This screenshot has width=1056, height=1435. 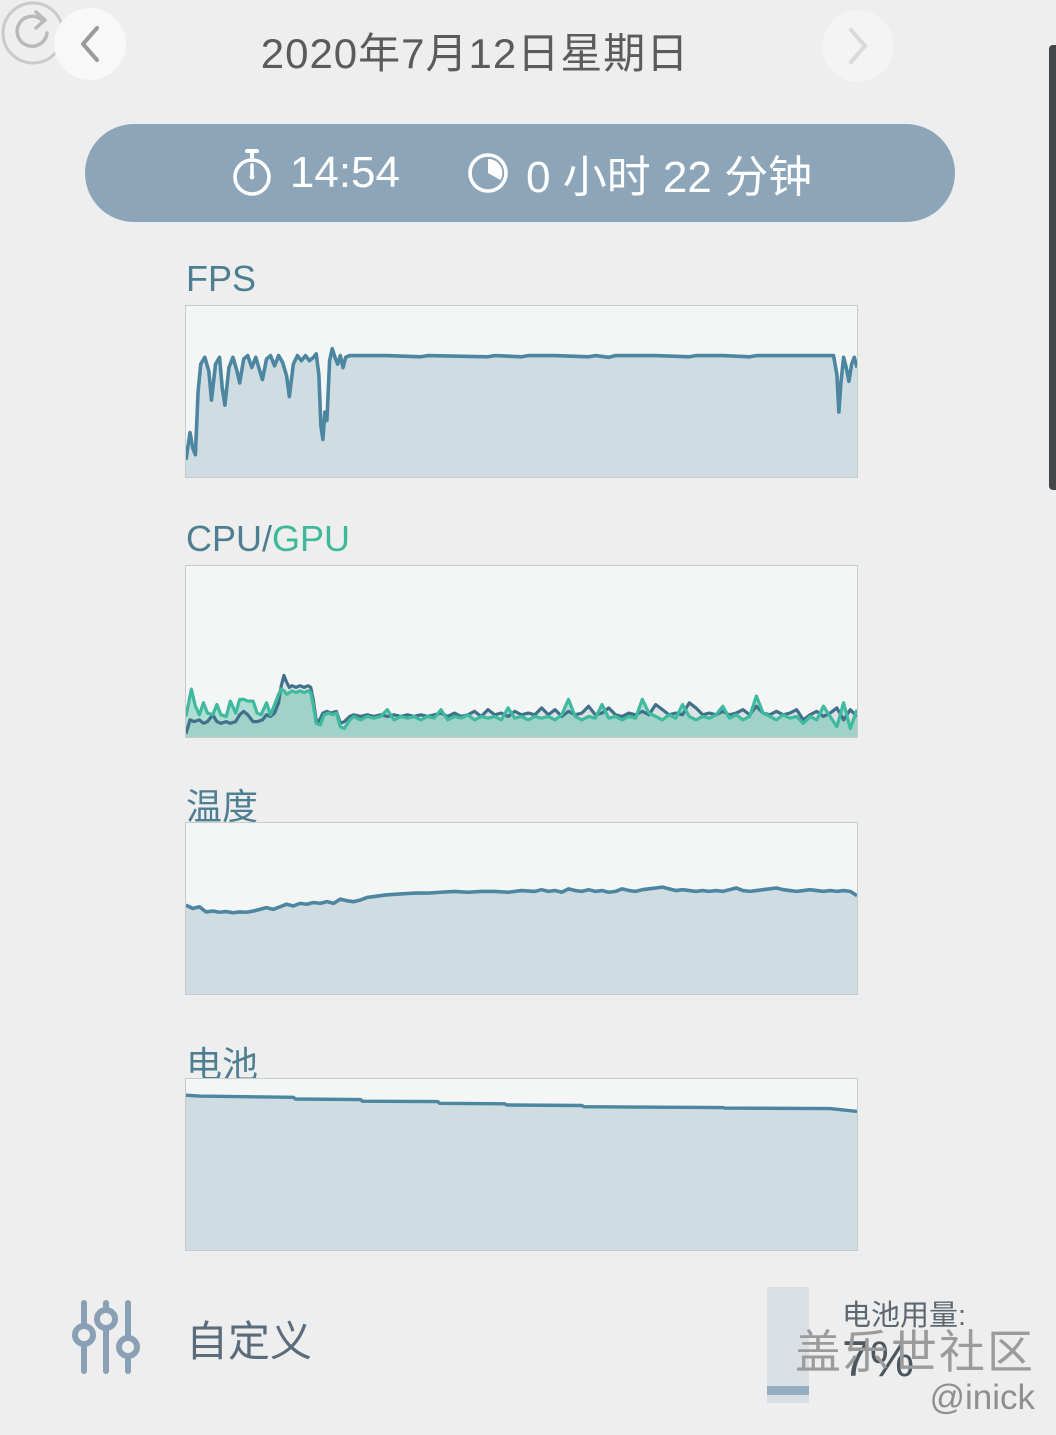 I want to click on watermark-username: @inick, so click(x=982, y=1397).